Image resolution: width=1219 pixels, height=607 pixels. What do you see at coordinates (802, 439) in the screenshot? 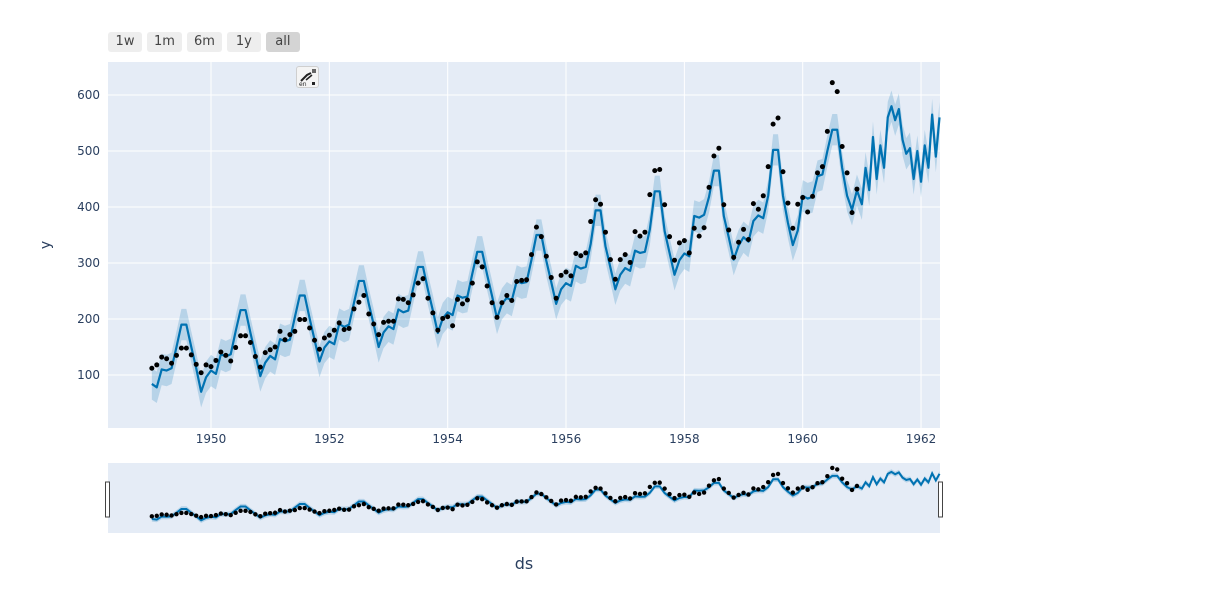
I see `x-tick-label: 1960` at bounding box center [802, 439].